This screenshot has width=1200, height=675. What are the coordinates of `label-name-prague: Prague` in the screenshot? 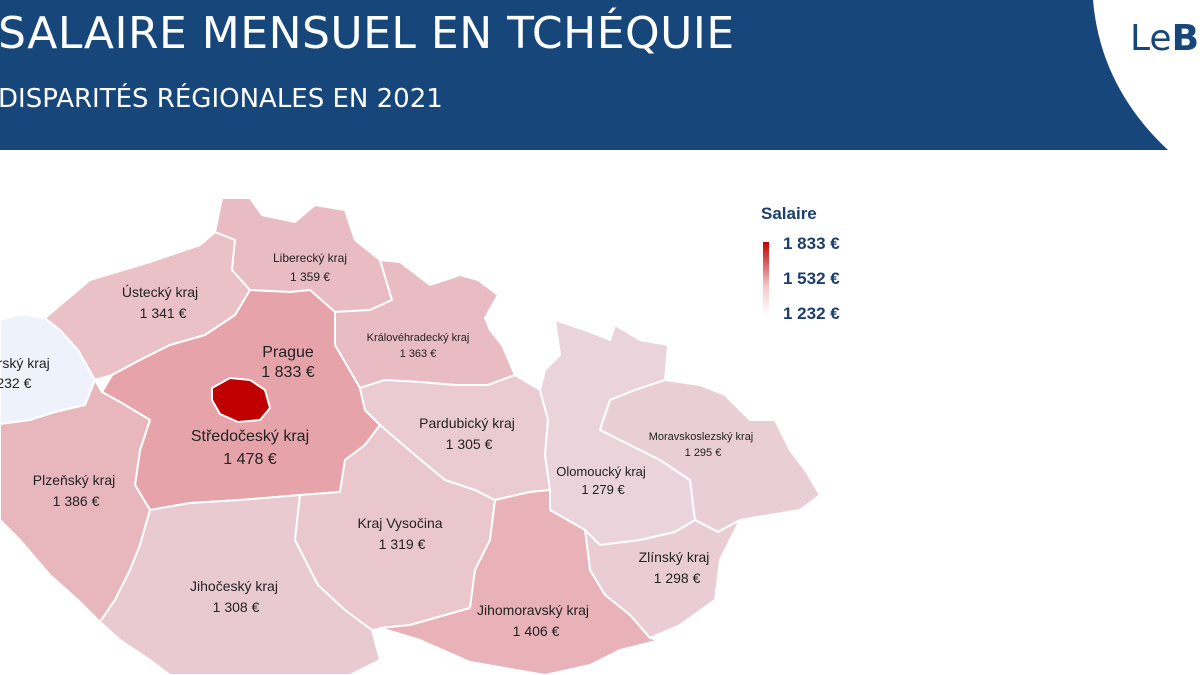 It's located at (288, 352).